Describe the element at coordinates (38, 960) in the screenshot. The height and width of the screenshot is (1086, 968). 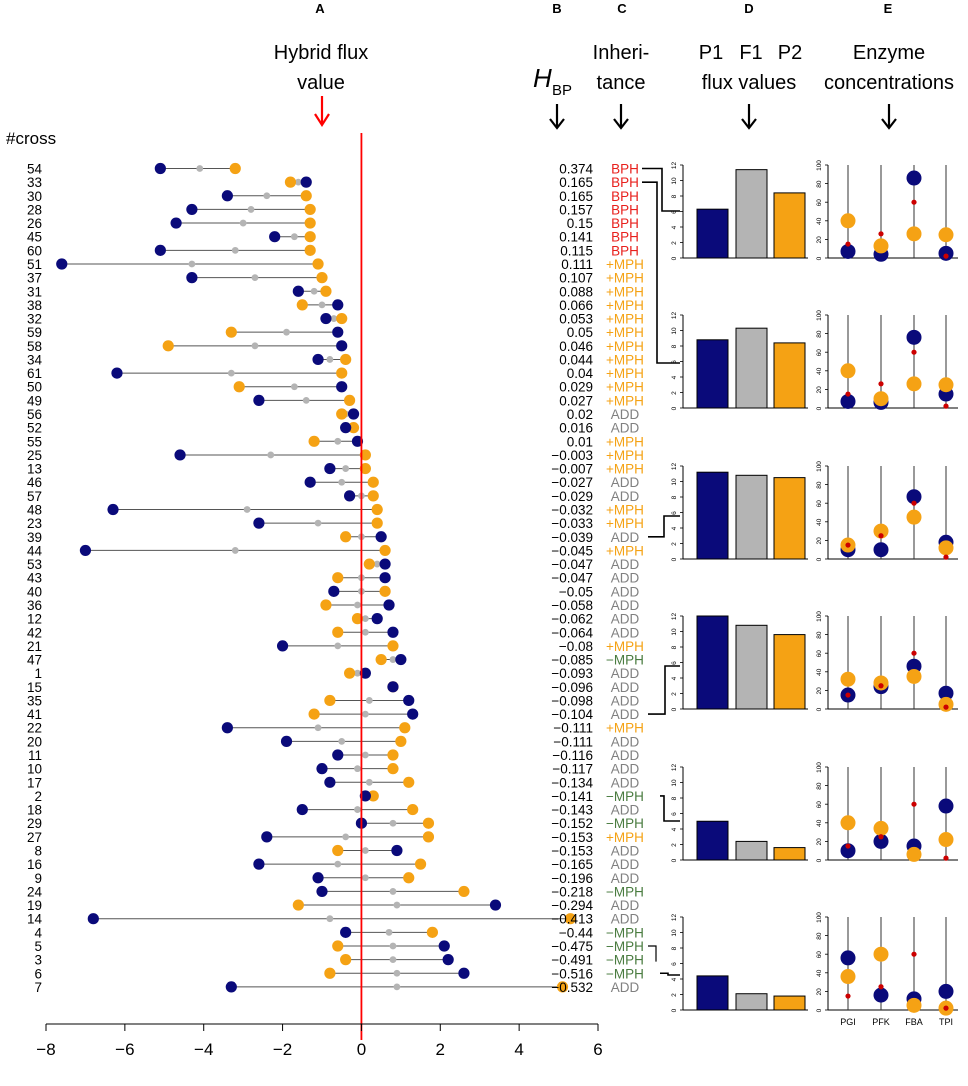
I see `cross-number: 3` at that location.